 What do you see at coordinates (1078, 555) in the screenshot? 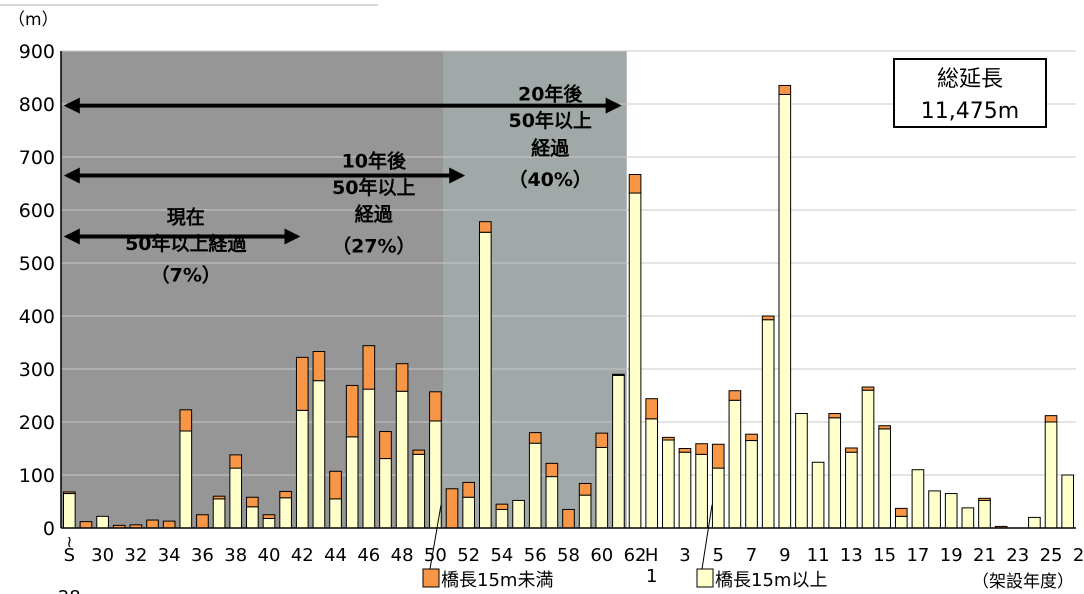
I see `x-tick-label: 27` at bounding box center [1078, 555].